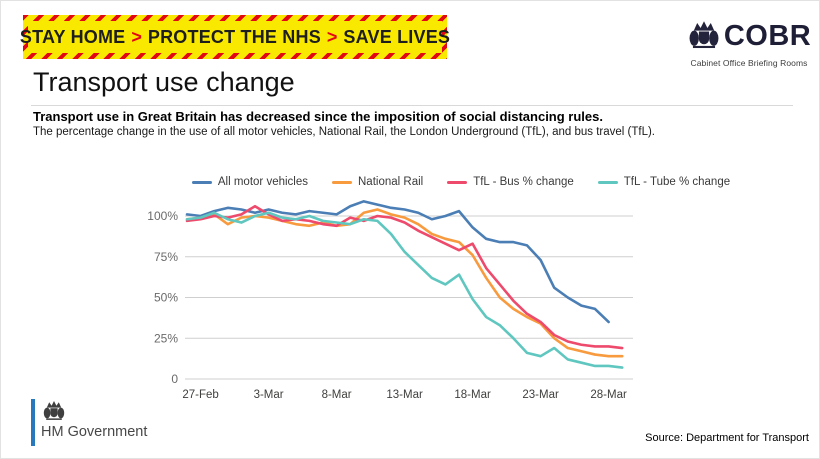 The height and width of the screenshot is (459, 820). Describe the element at coordinates (166, 257) in the screenshot. I see `y-tick-label: 75%` at that location.